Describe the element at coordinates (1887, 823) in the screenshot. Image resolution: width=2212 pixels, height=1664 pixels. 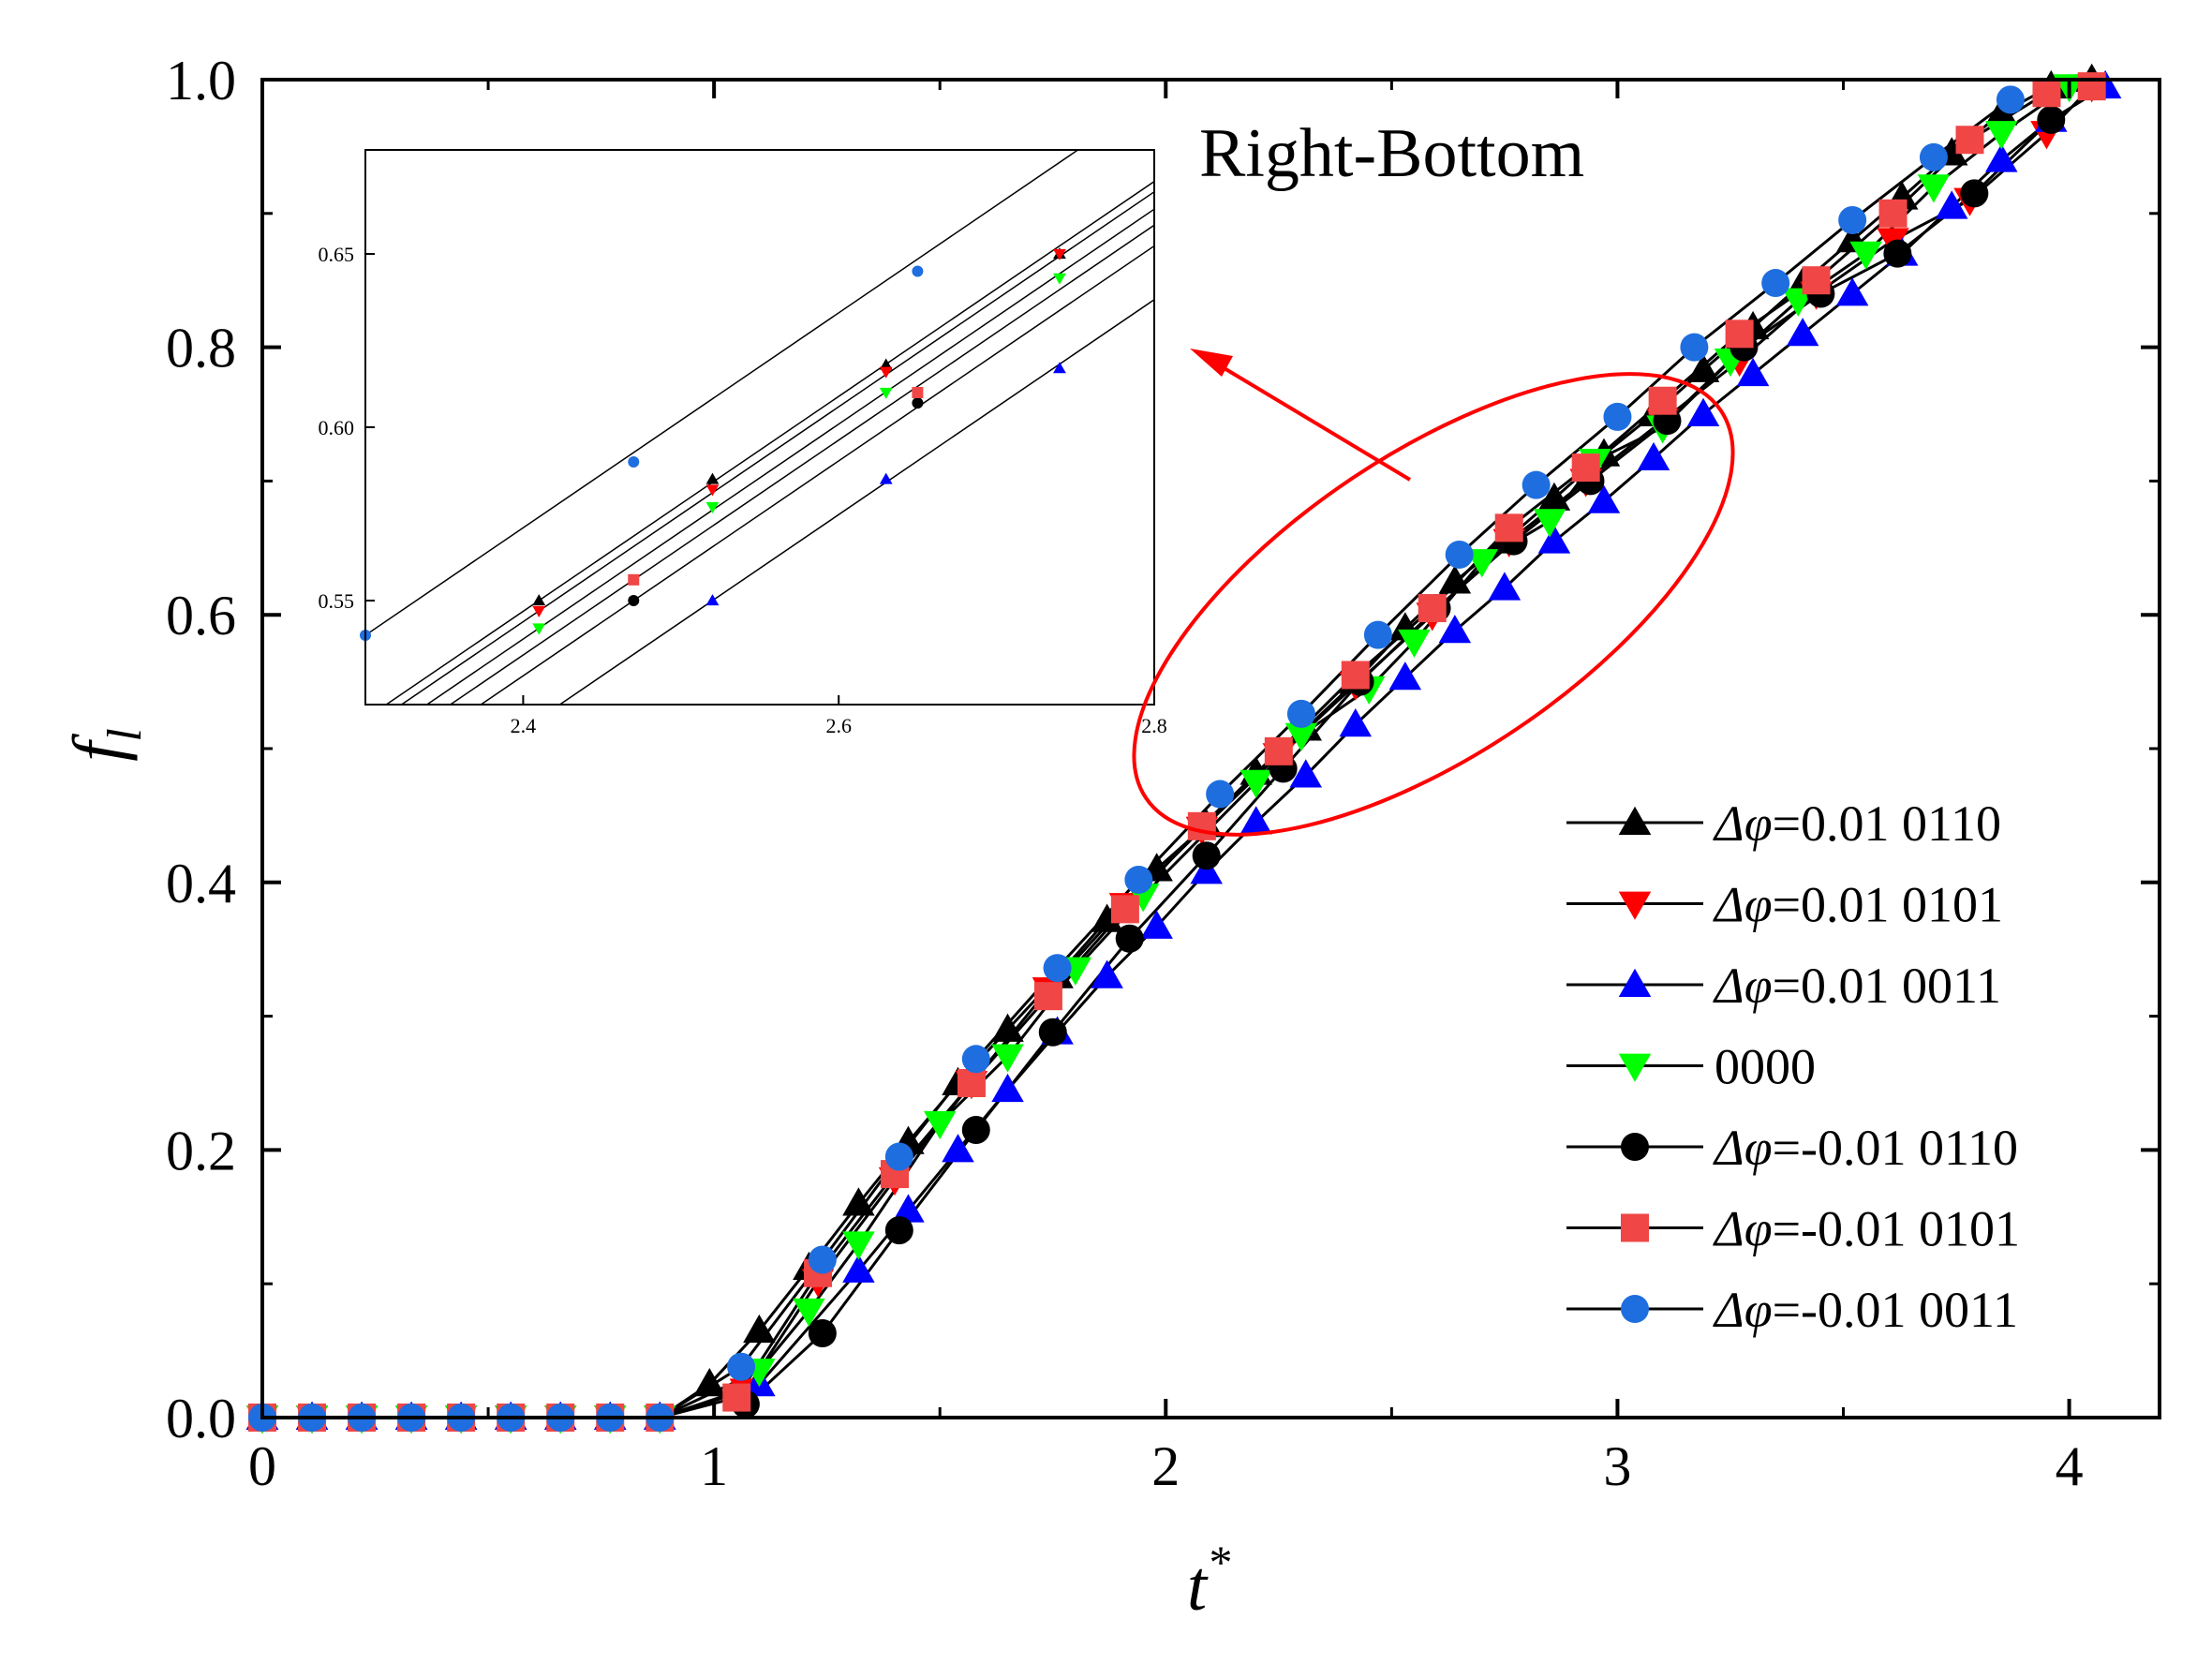
I see `legend-label-value: =0.01 0110` at that location.